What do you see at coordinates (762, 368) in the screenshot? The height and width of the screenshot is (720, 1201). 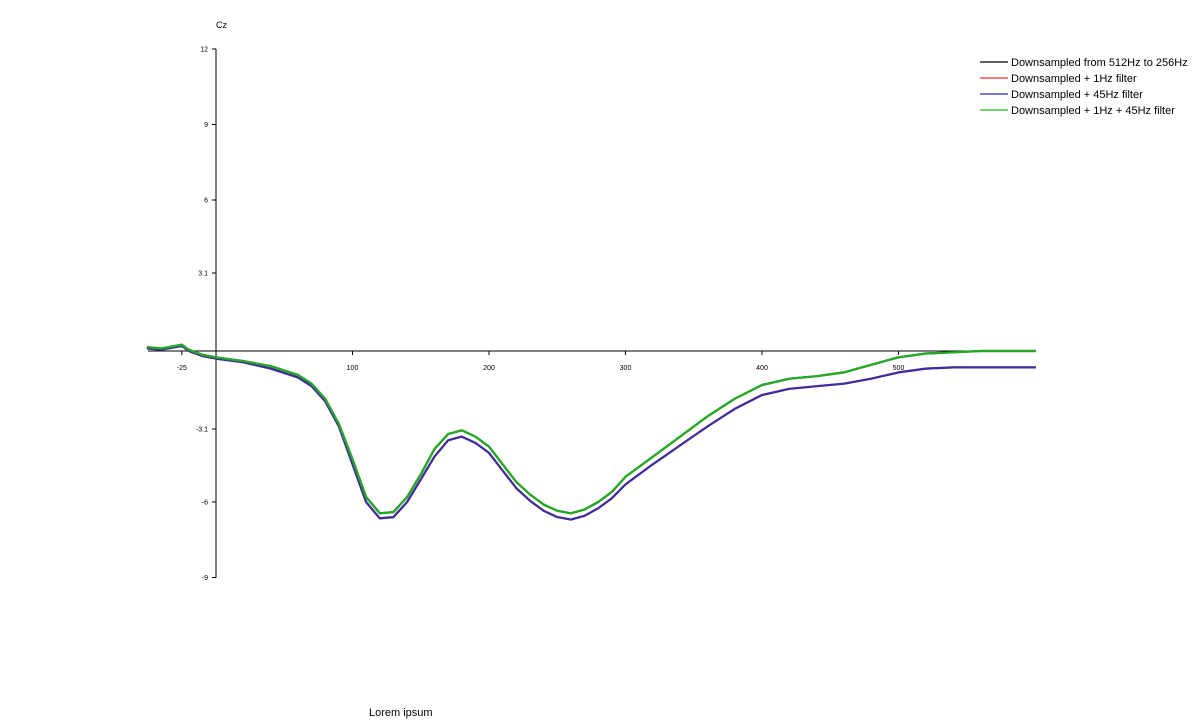 I see `x-tick-label: 400` at bounding box center [762, 368].